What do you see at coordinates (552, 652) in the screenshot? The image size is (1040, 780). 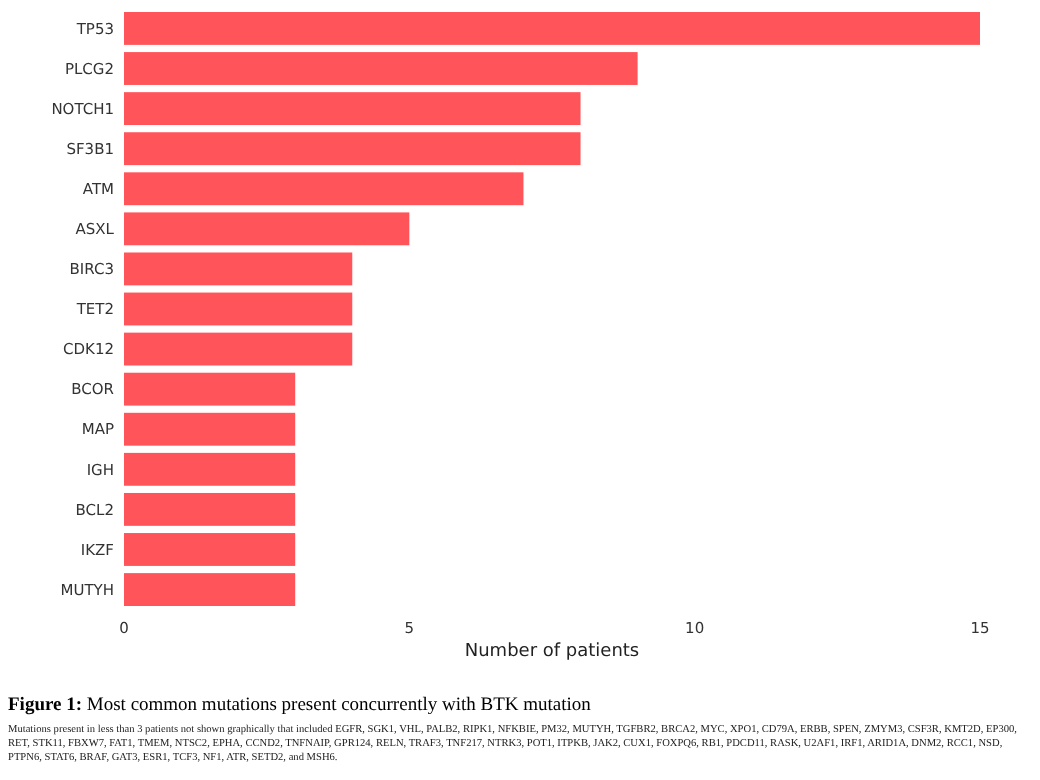 I see `x-axis-title: Number of patients` at bounding box center [552, 652].